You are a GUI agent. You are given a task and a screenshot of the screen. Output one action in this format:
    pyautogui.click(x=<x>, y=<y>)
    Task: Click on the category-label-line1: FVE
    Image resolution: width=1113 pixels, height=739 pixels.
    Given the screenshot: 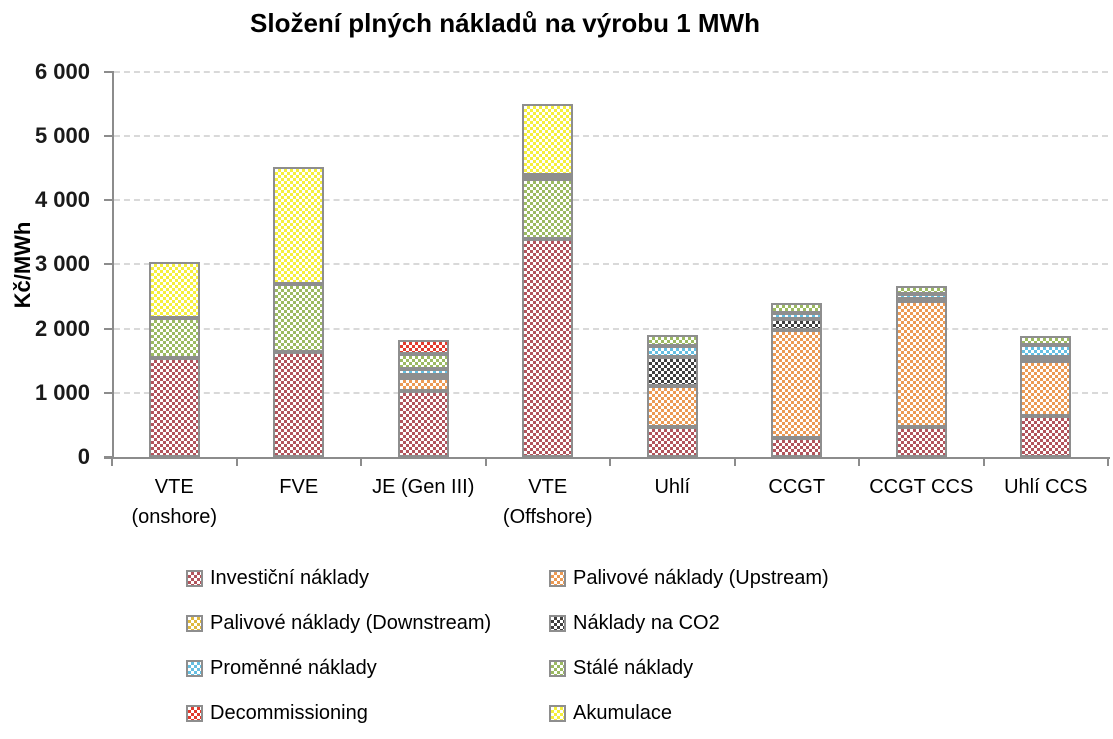 What is the action you would take?
    pyautogui.click(x=299, y=487)
    